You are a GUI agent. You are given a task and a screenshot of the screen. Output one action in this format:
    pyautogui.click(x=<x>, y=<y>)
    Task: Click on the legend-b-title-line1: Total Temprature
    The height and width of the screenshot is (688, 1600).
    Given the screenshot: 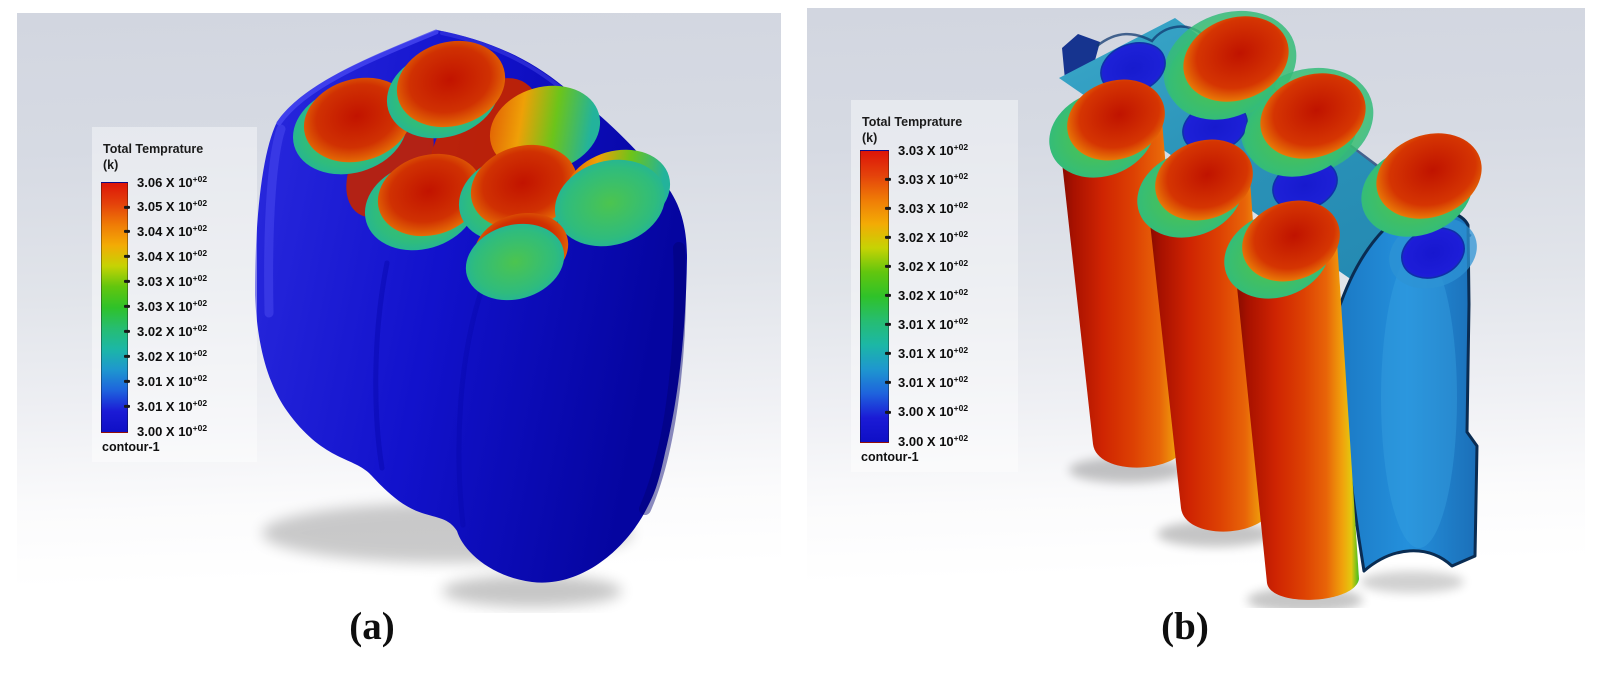 What is the action you would take?
    pyautogui.click(x=912, y=122)
    